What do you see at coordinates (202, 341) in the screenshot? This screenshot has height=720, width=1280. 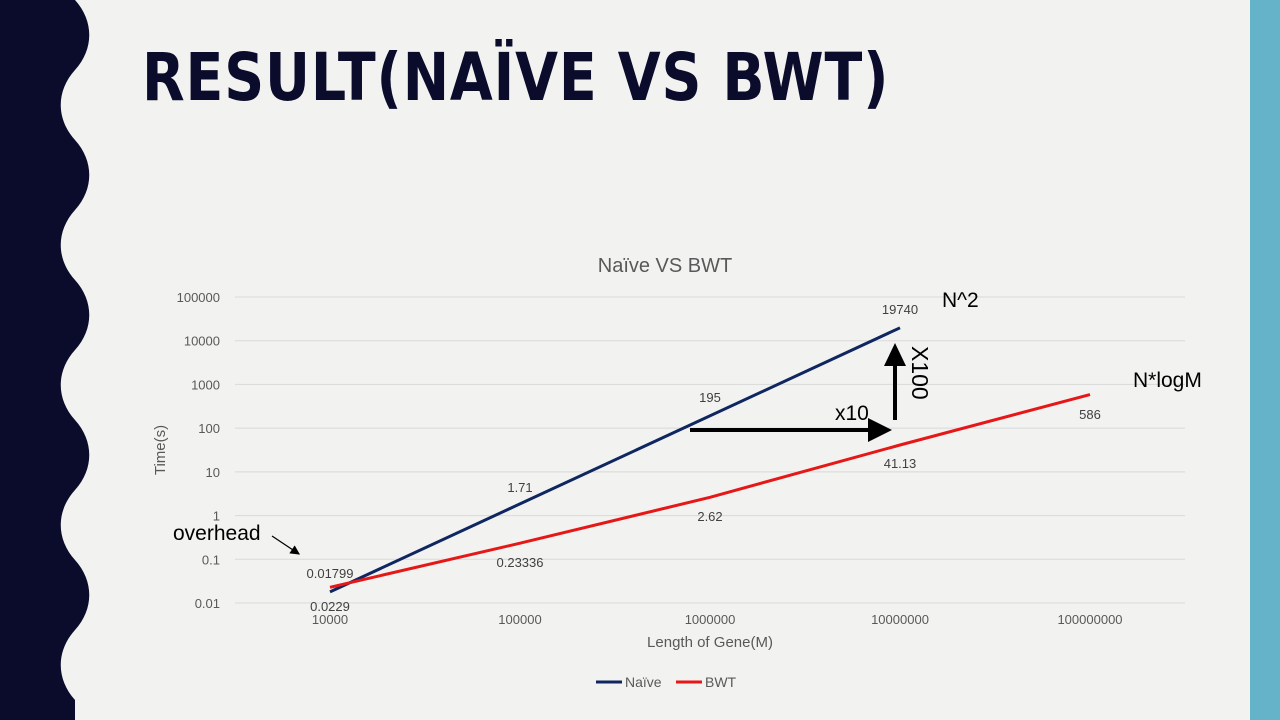 I see `y-tick-label: 10000` at bounding box center [202, 341].